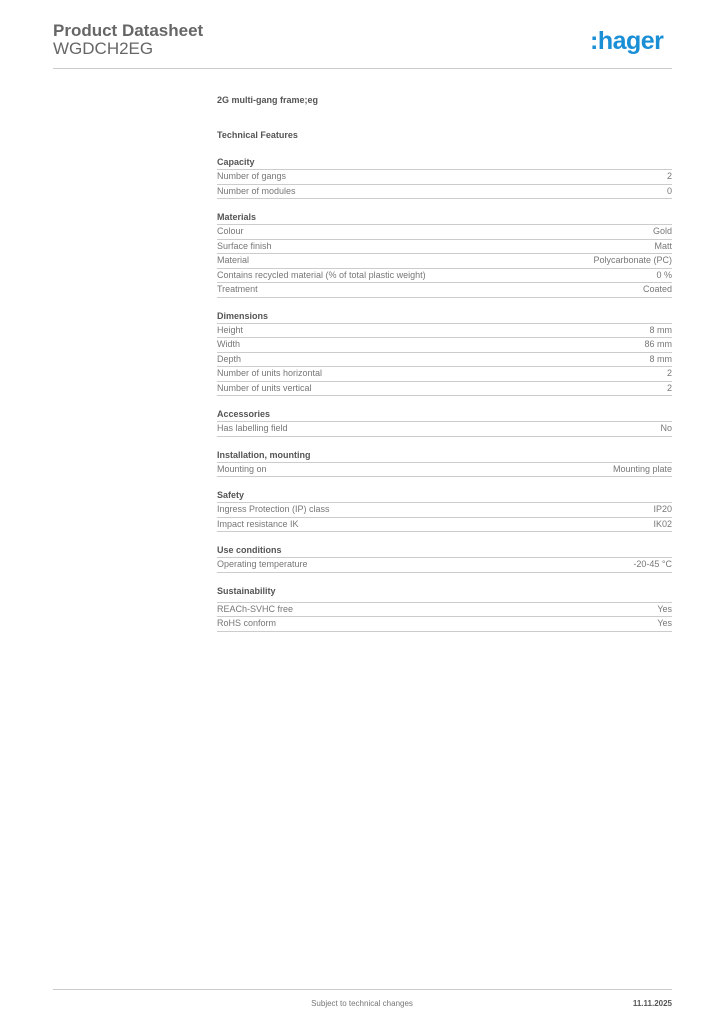  Describe the element at coordinates (444, 551) in the screenshot. I see `section-heading: Use conditions` at that location.